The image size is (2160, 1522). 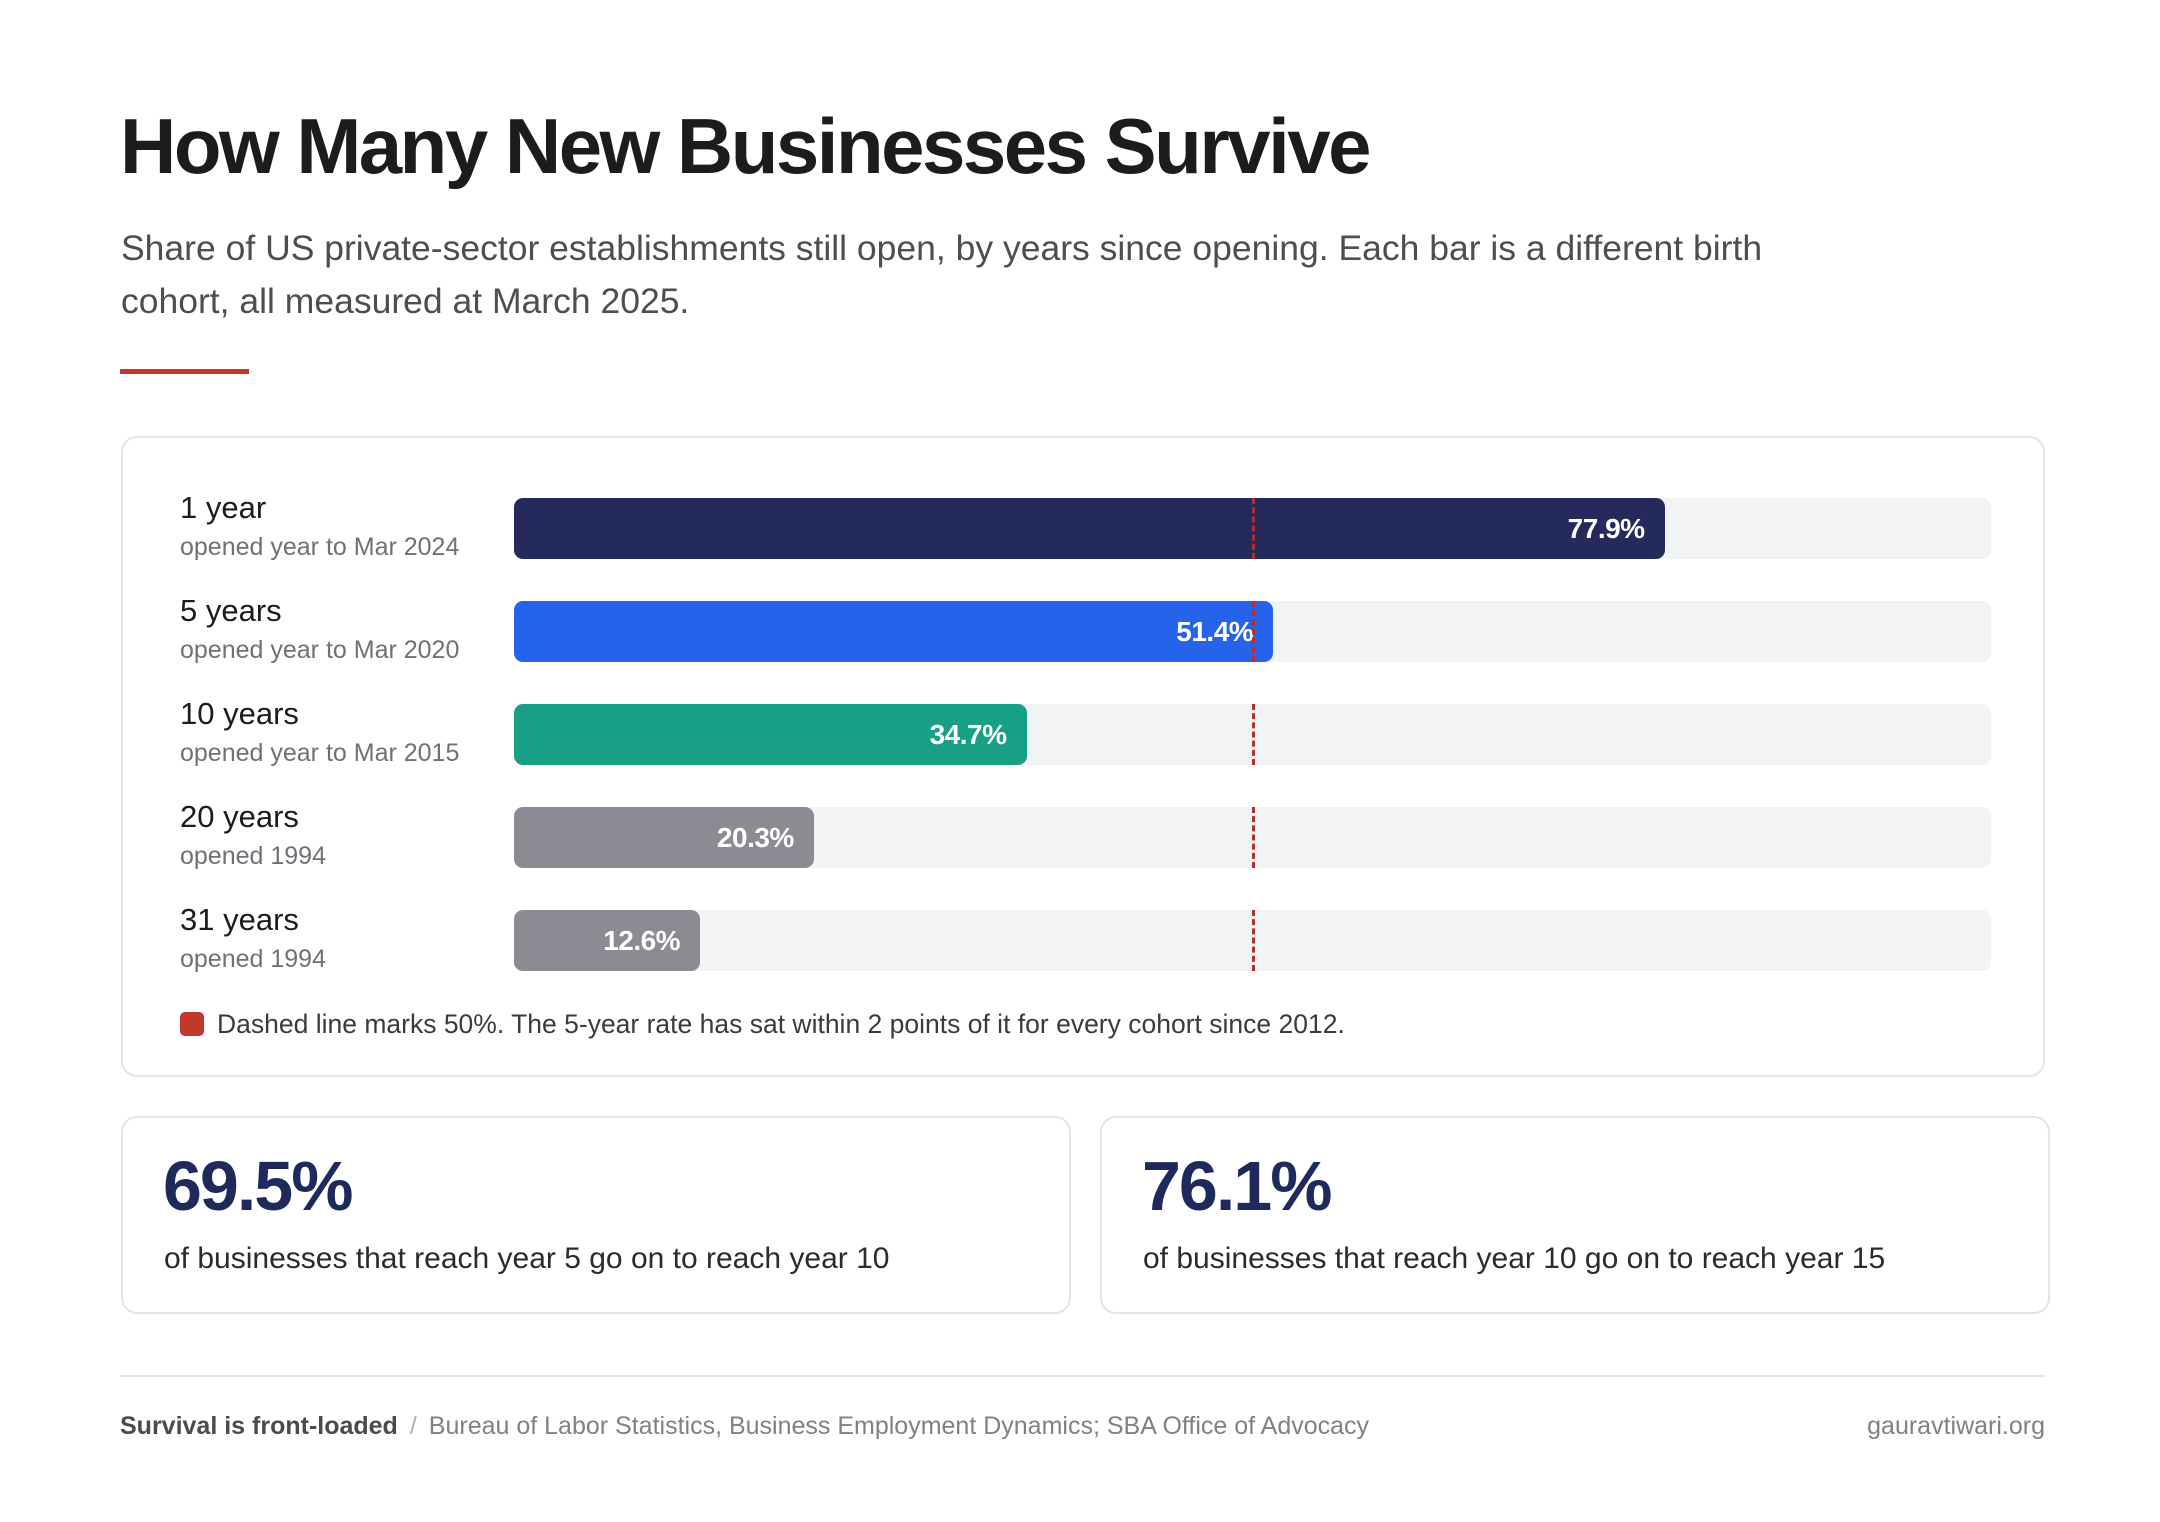 I want to click on stat-value: 76.1%, so click(x=1237, y=1186).